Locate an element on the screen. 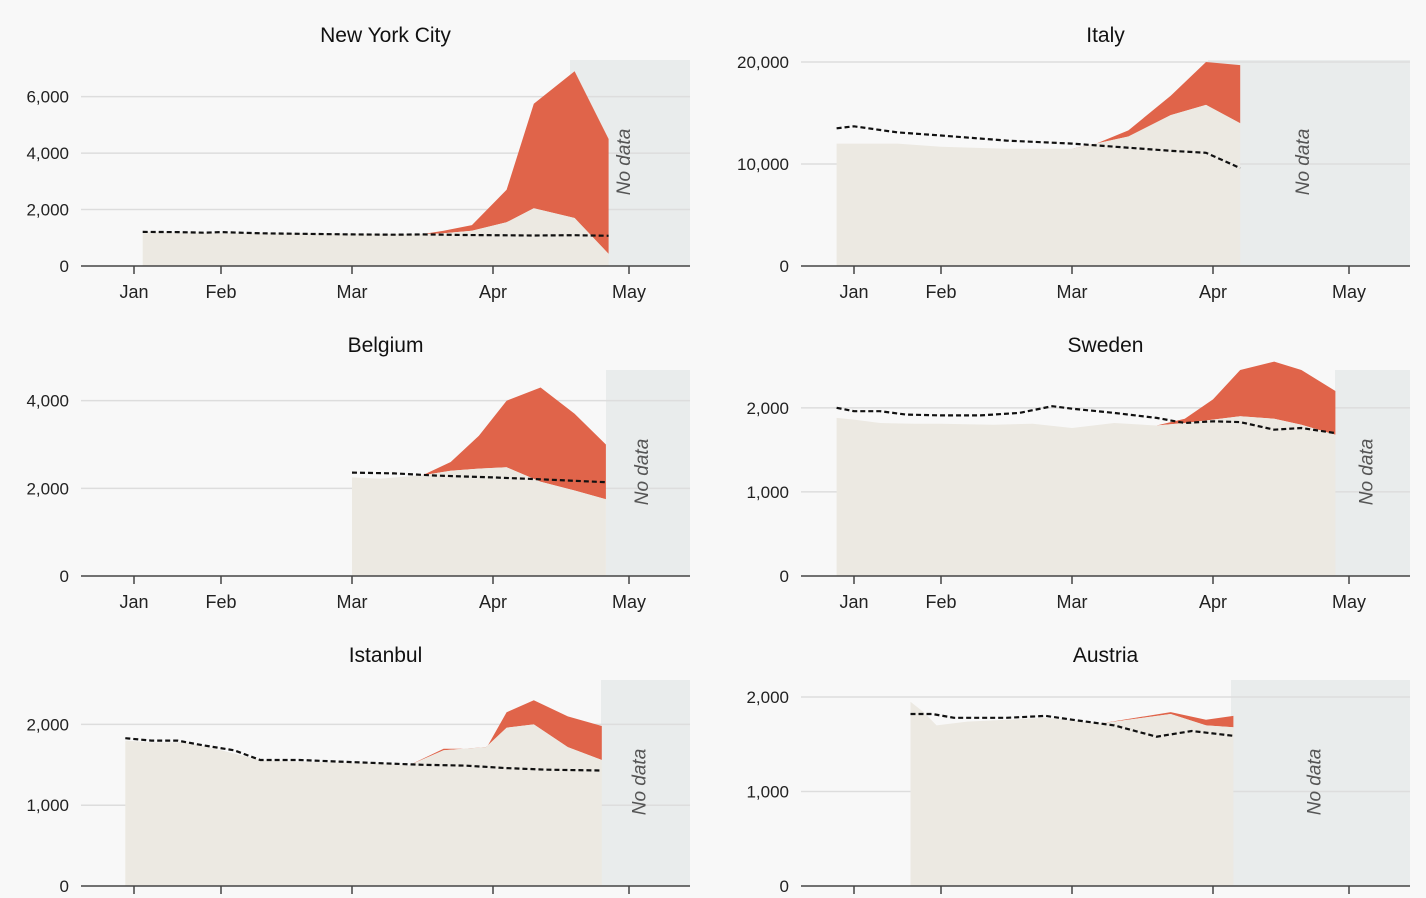 The image size is (1426, 898). y-tick-label: 20,000 is located at coordinates (763, 62).